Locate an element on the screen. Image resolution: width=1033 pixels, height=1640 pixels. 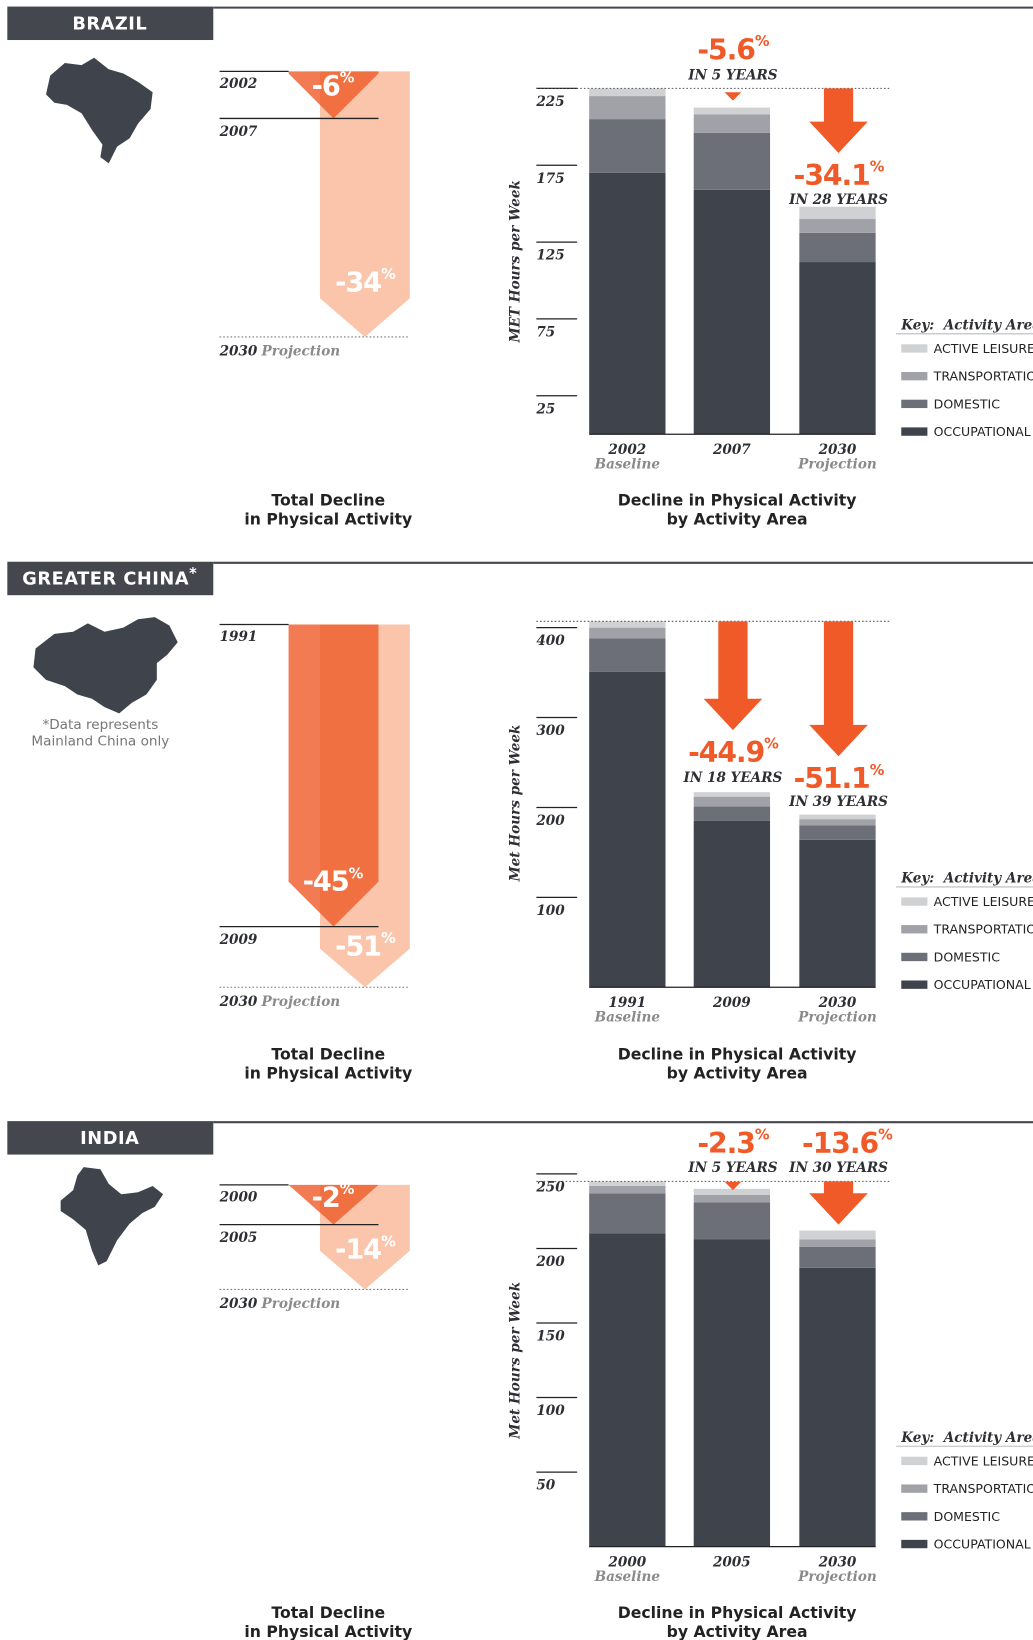
percent-value: -2 is located at coordinates (326, 1197).